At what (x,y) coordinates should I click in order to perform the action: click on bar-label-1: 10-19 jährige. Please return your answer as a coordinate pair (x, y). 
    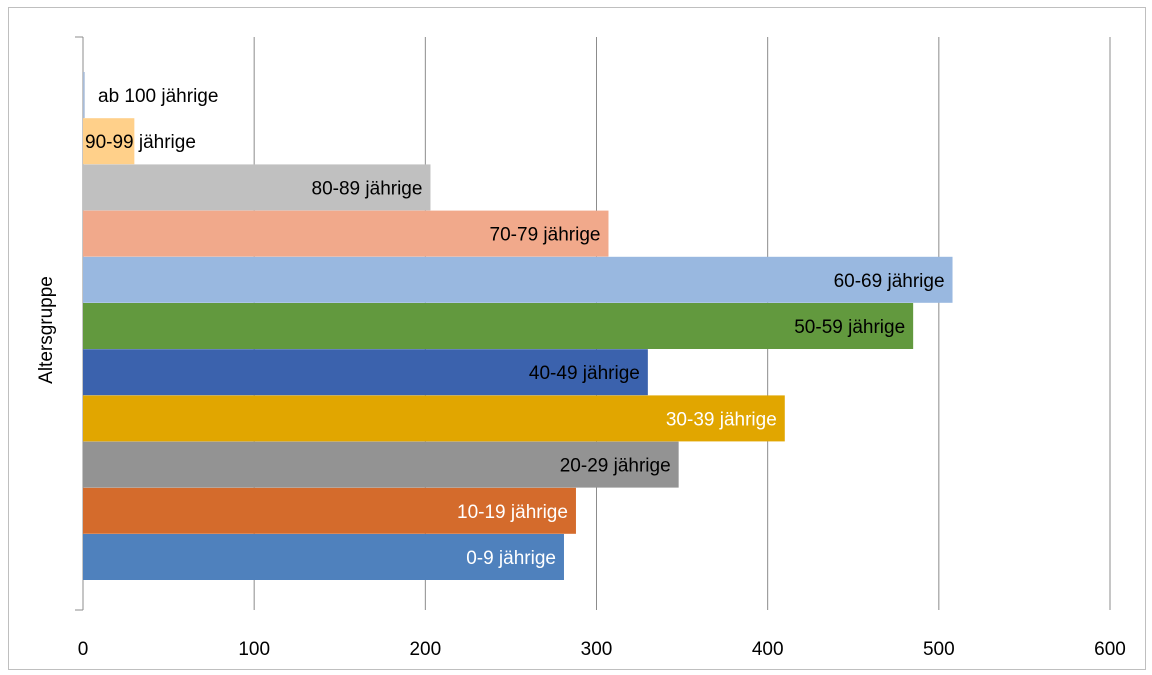
    Looking at the image, I should click on (512, 512).